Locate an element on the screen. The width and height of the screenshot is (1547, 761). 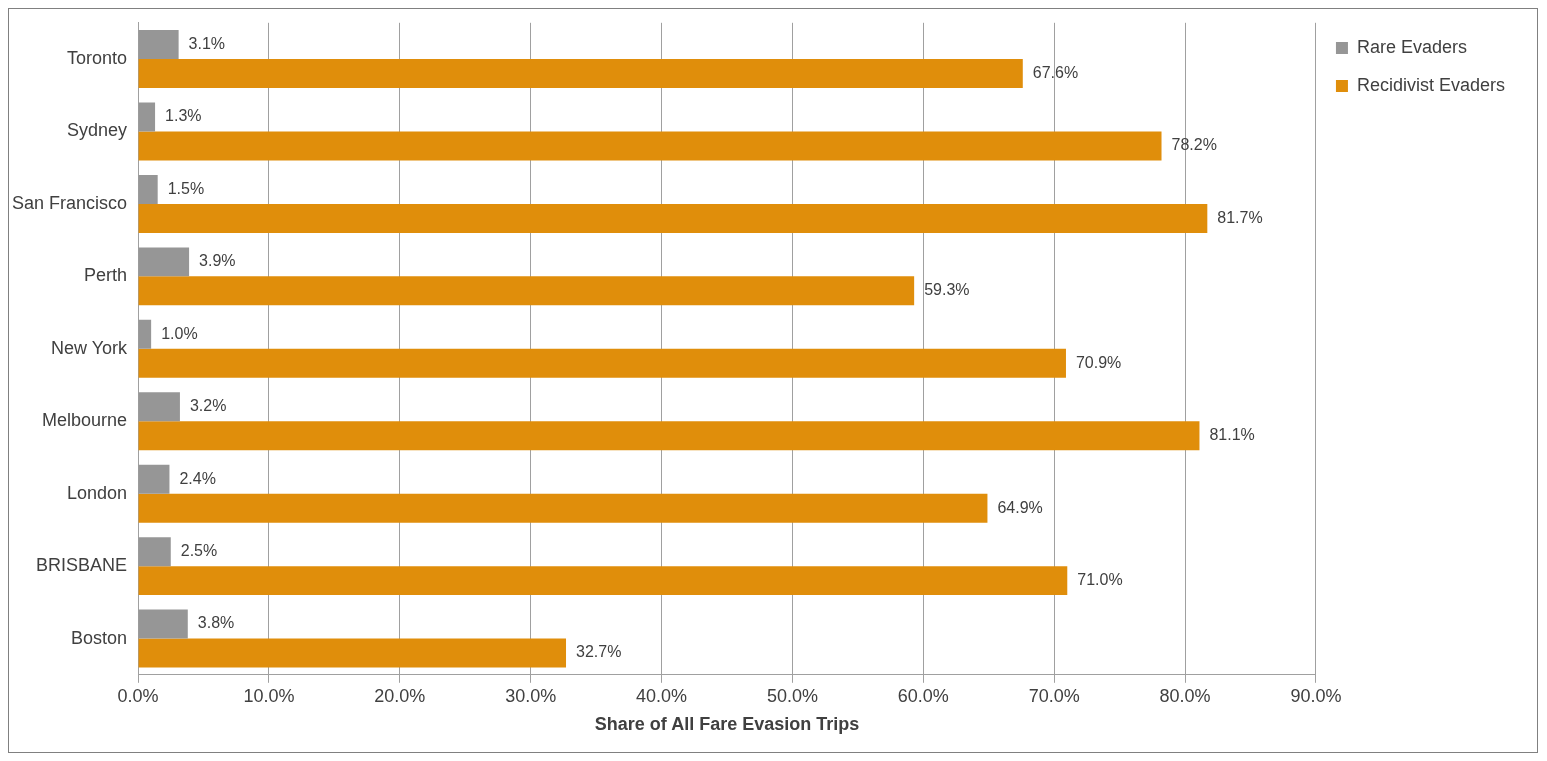
y-tick-label: New York is located at coordinates (90, 347).